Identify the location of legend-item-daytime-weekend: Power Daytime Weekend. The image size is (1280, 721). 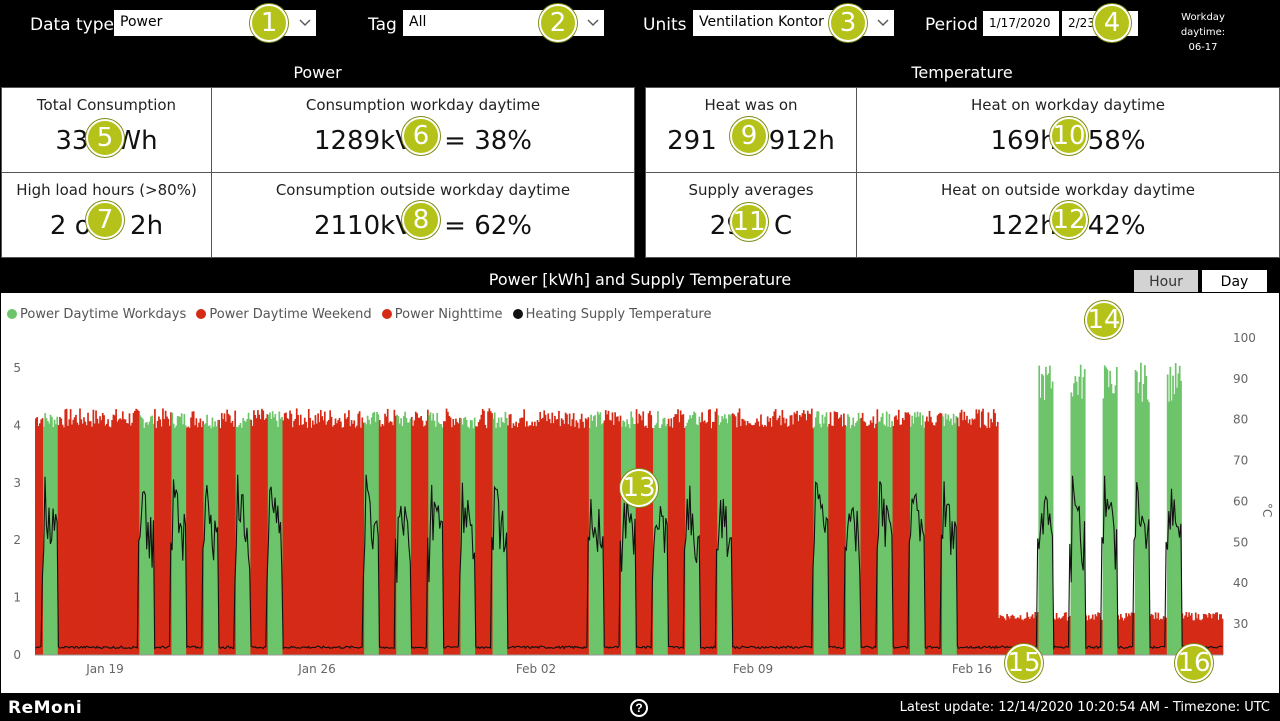
(284, 314).